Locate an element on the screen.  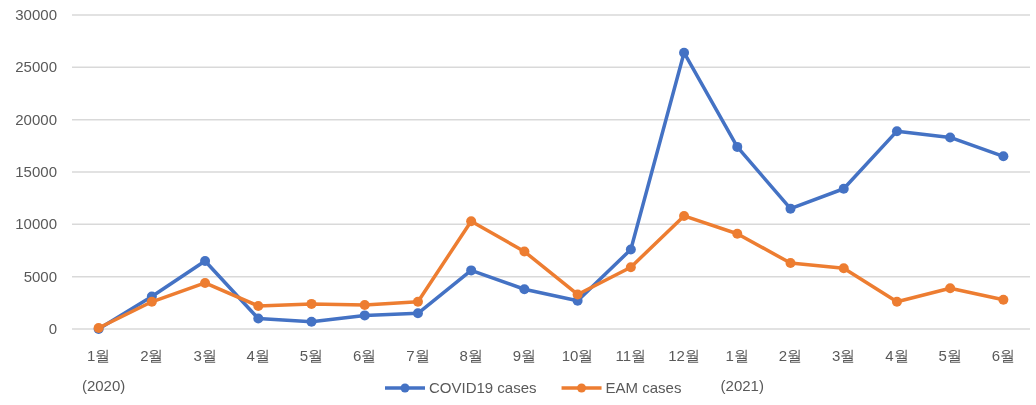
x-tick-label: 12월 is located at coordinates (684, 355).